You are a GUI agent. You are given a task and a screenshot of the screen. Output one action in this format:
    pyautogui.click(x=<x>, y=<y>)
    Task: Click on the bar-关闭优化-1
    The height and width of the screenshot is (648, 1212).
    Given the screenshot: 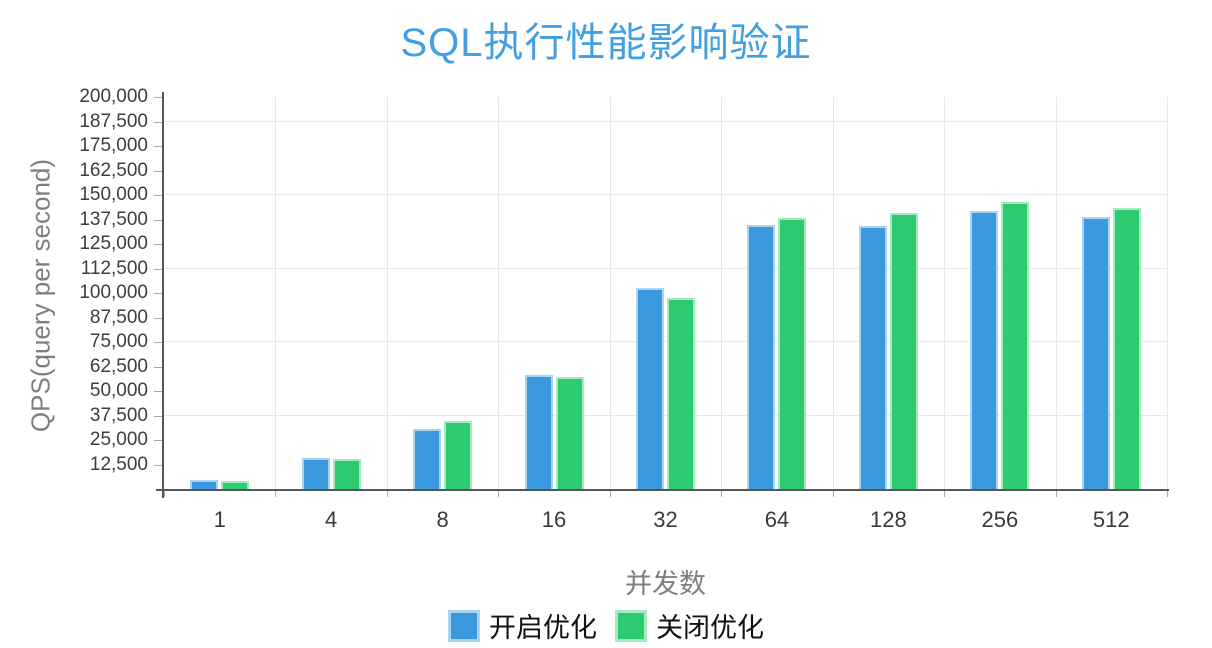 What is the action you would take?
    pyautogui.click(x=235, y=484)
    